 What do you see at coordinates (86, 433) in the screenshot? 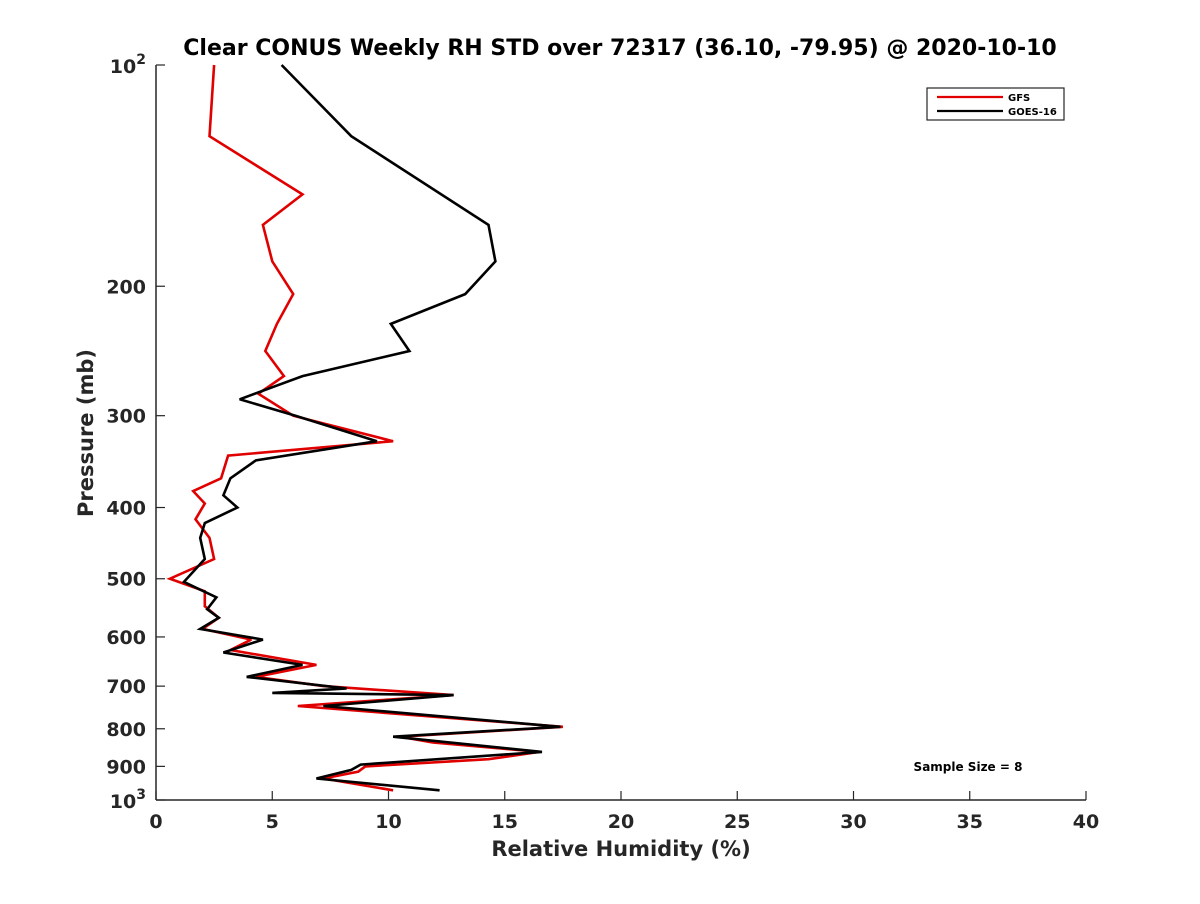
I see `y-axis-label: Pressure (mb)` at bounding box center [86, 433].